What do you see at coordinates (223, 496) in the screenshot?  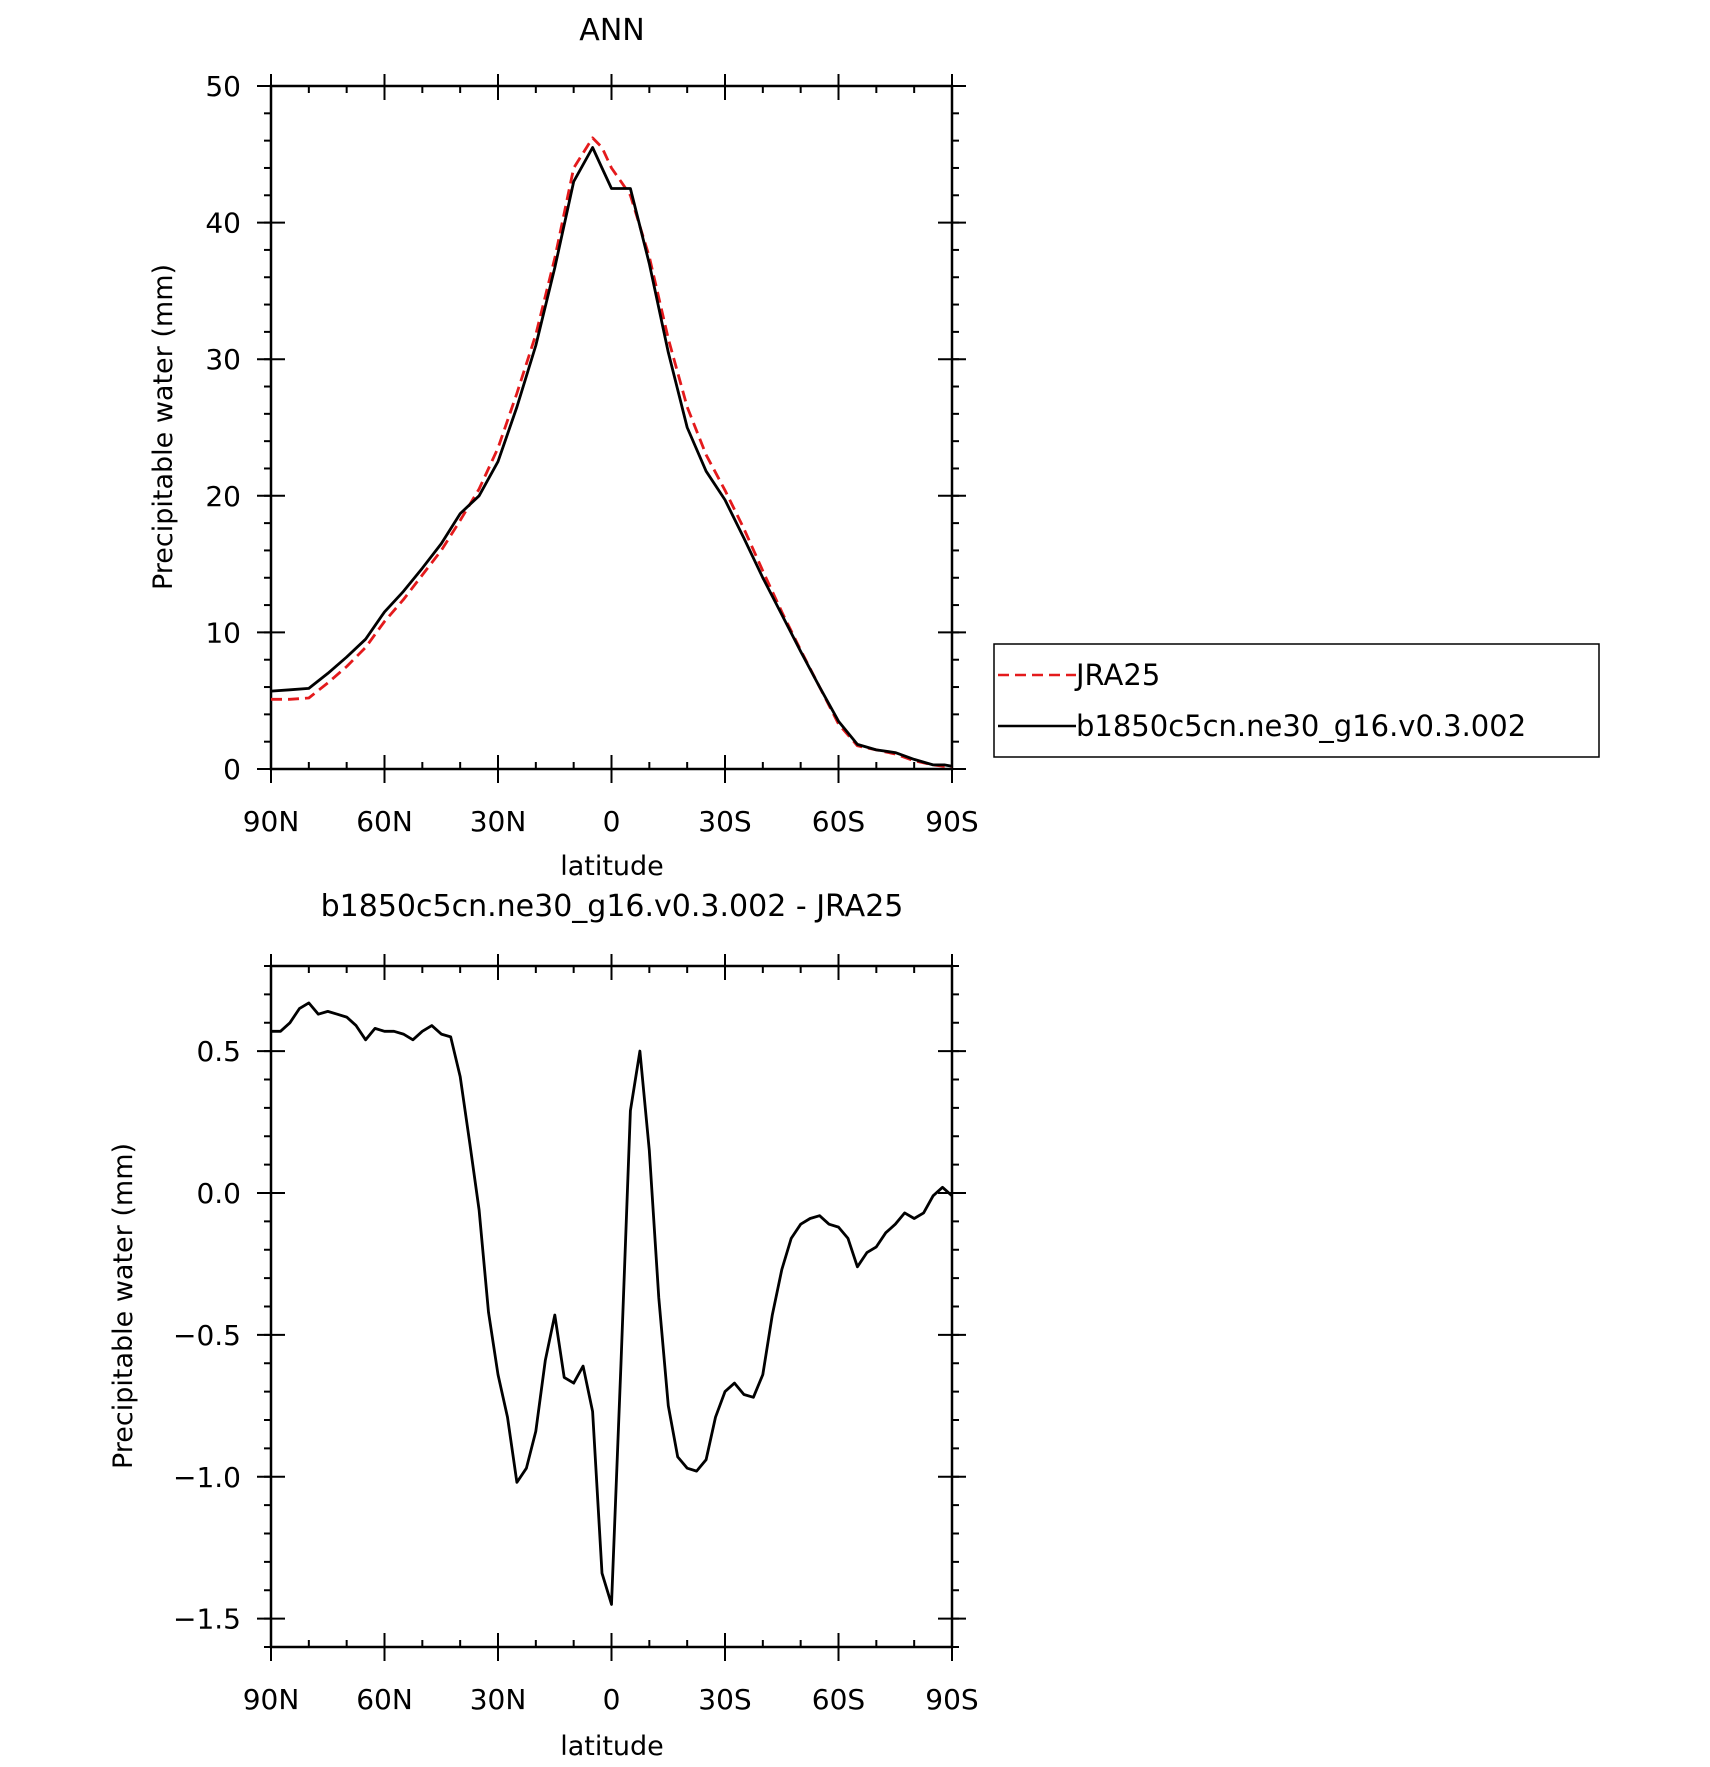 I see `top-y-tick-label: 20` at bounding box center [223, 496].